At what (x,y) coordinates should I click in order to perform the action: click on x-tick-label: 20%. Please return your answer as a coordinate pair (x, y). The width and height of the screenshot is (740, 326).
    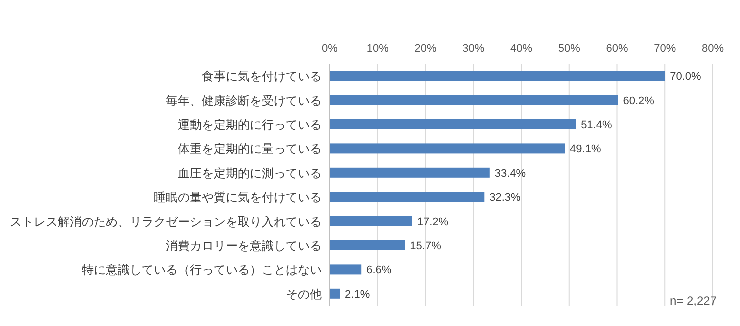
    Looking at the image, I should click on (425, 49).